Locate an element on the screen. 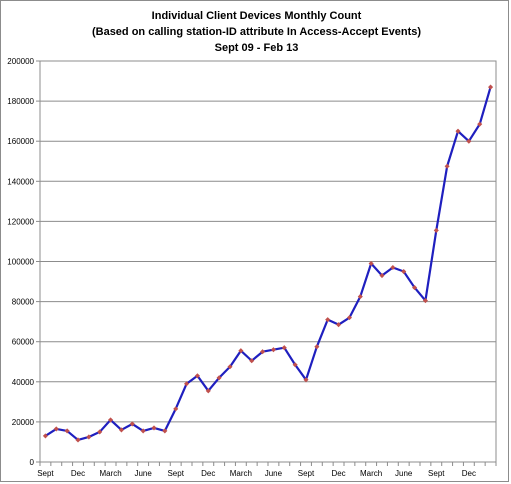  y-tick-label: 40000 is located at coordinates (23, 382).